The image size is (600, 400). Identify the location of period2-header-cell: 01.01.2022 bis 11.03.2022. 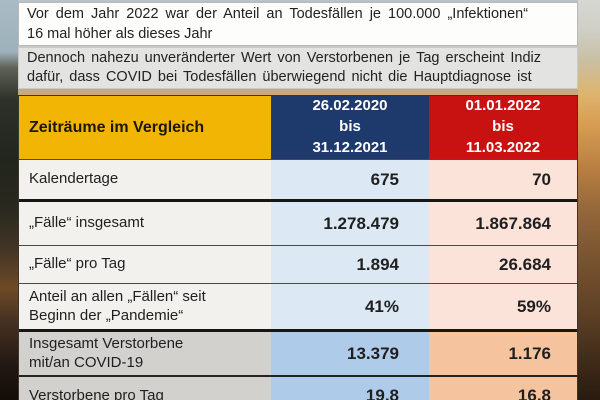
(503, 127).